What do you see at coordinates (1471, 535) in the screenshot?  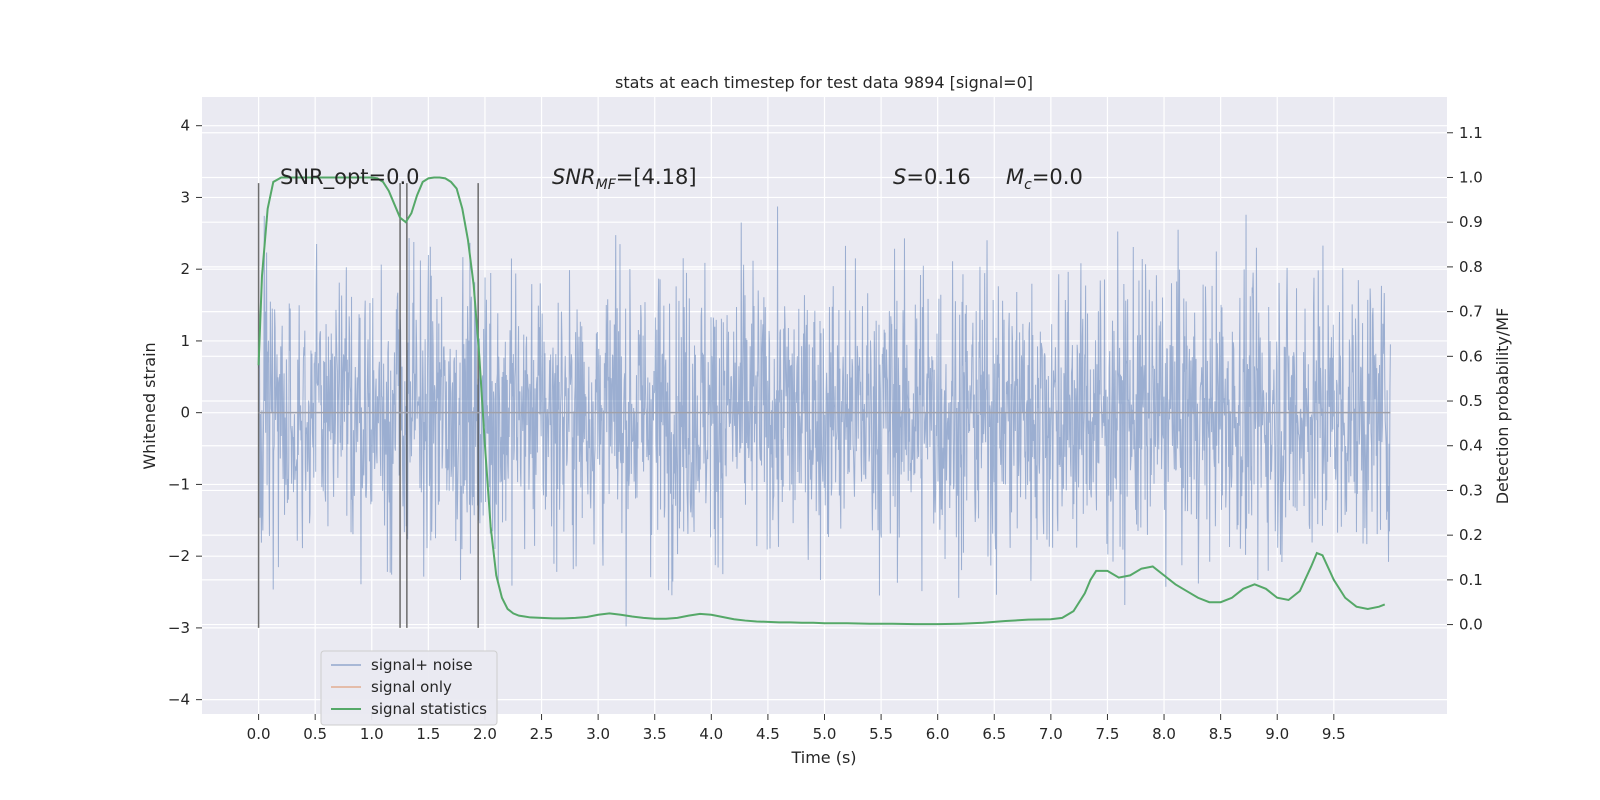 I see `y-tick-label-right: 0.2` at bounding box center [1471, 535].